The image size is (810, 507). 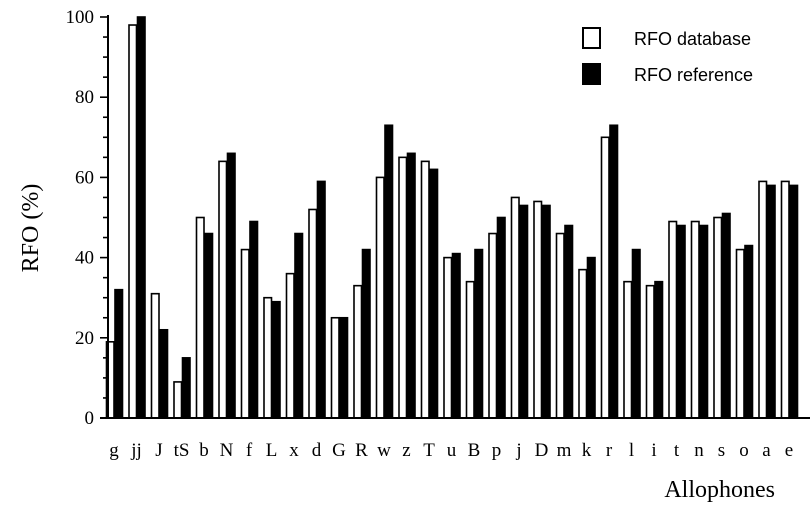 I want to click on x-tick-label: f, so click(x=249, y=450).